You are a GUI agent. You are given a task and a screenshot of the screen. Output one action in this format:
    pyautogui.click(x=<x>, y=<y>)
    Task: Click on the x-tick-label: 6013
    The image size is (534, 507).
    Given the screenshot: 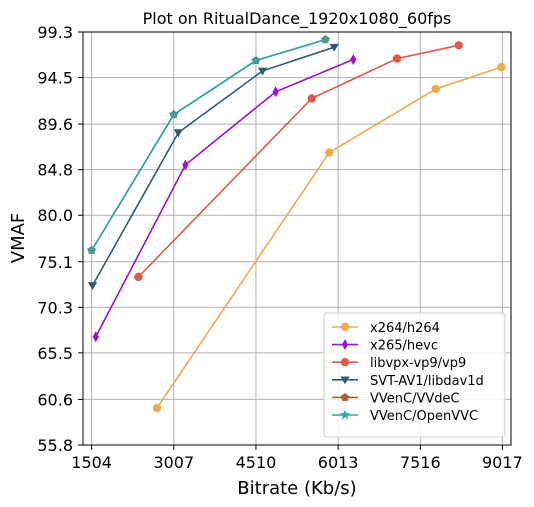 What is the action you would take?
    pyautogui.click(x=338, y=462)
    